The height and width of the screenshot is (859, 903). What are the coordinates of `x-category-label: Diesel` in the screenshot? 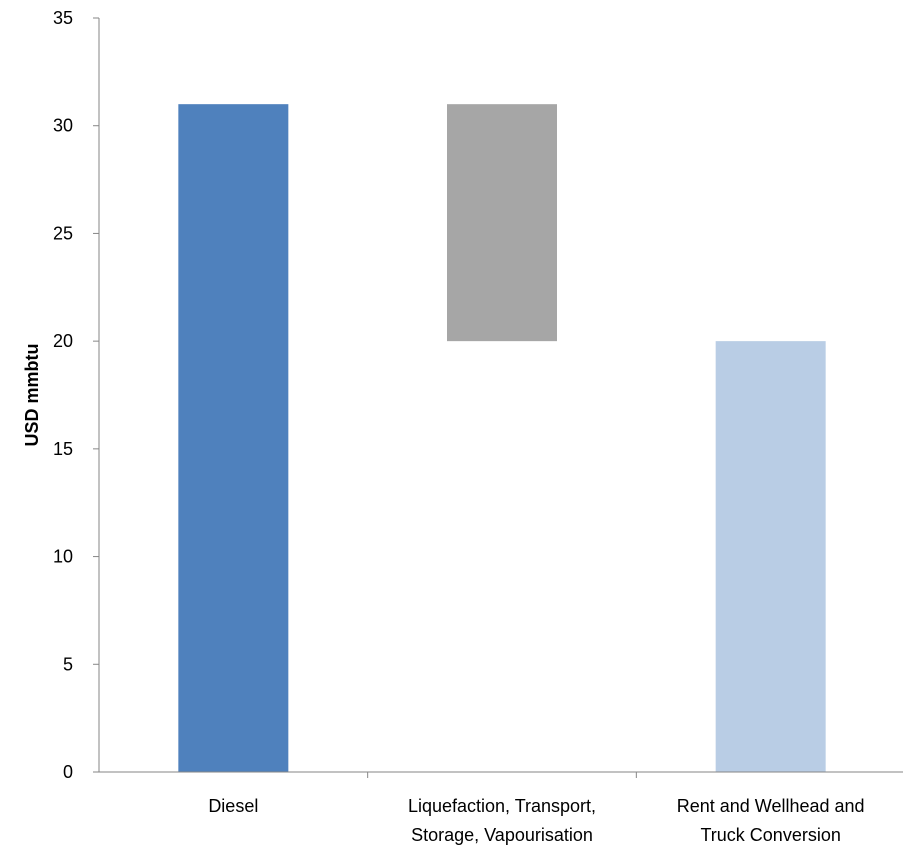 It's located at (233, 806).